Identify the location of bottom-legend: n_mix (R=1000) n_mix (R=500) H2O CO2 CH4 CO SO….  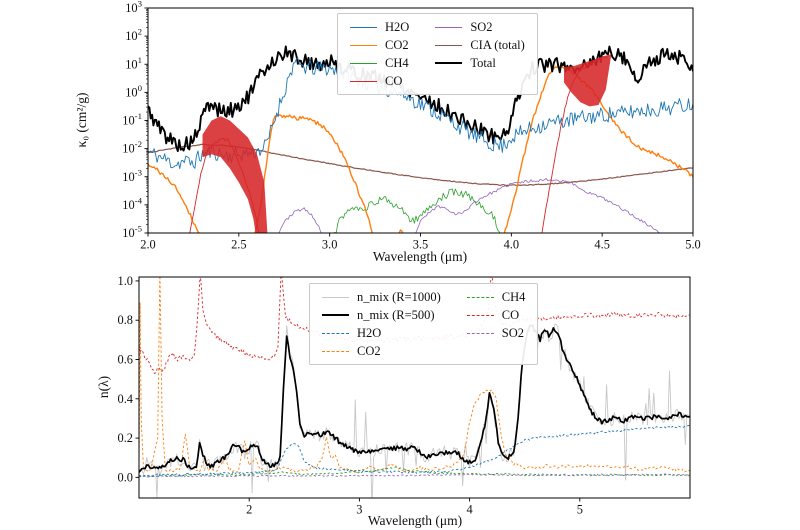
(424, 324).